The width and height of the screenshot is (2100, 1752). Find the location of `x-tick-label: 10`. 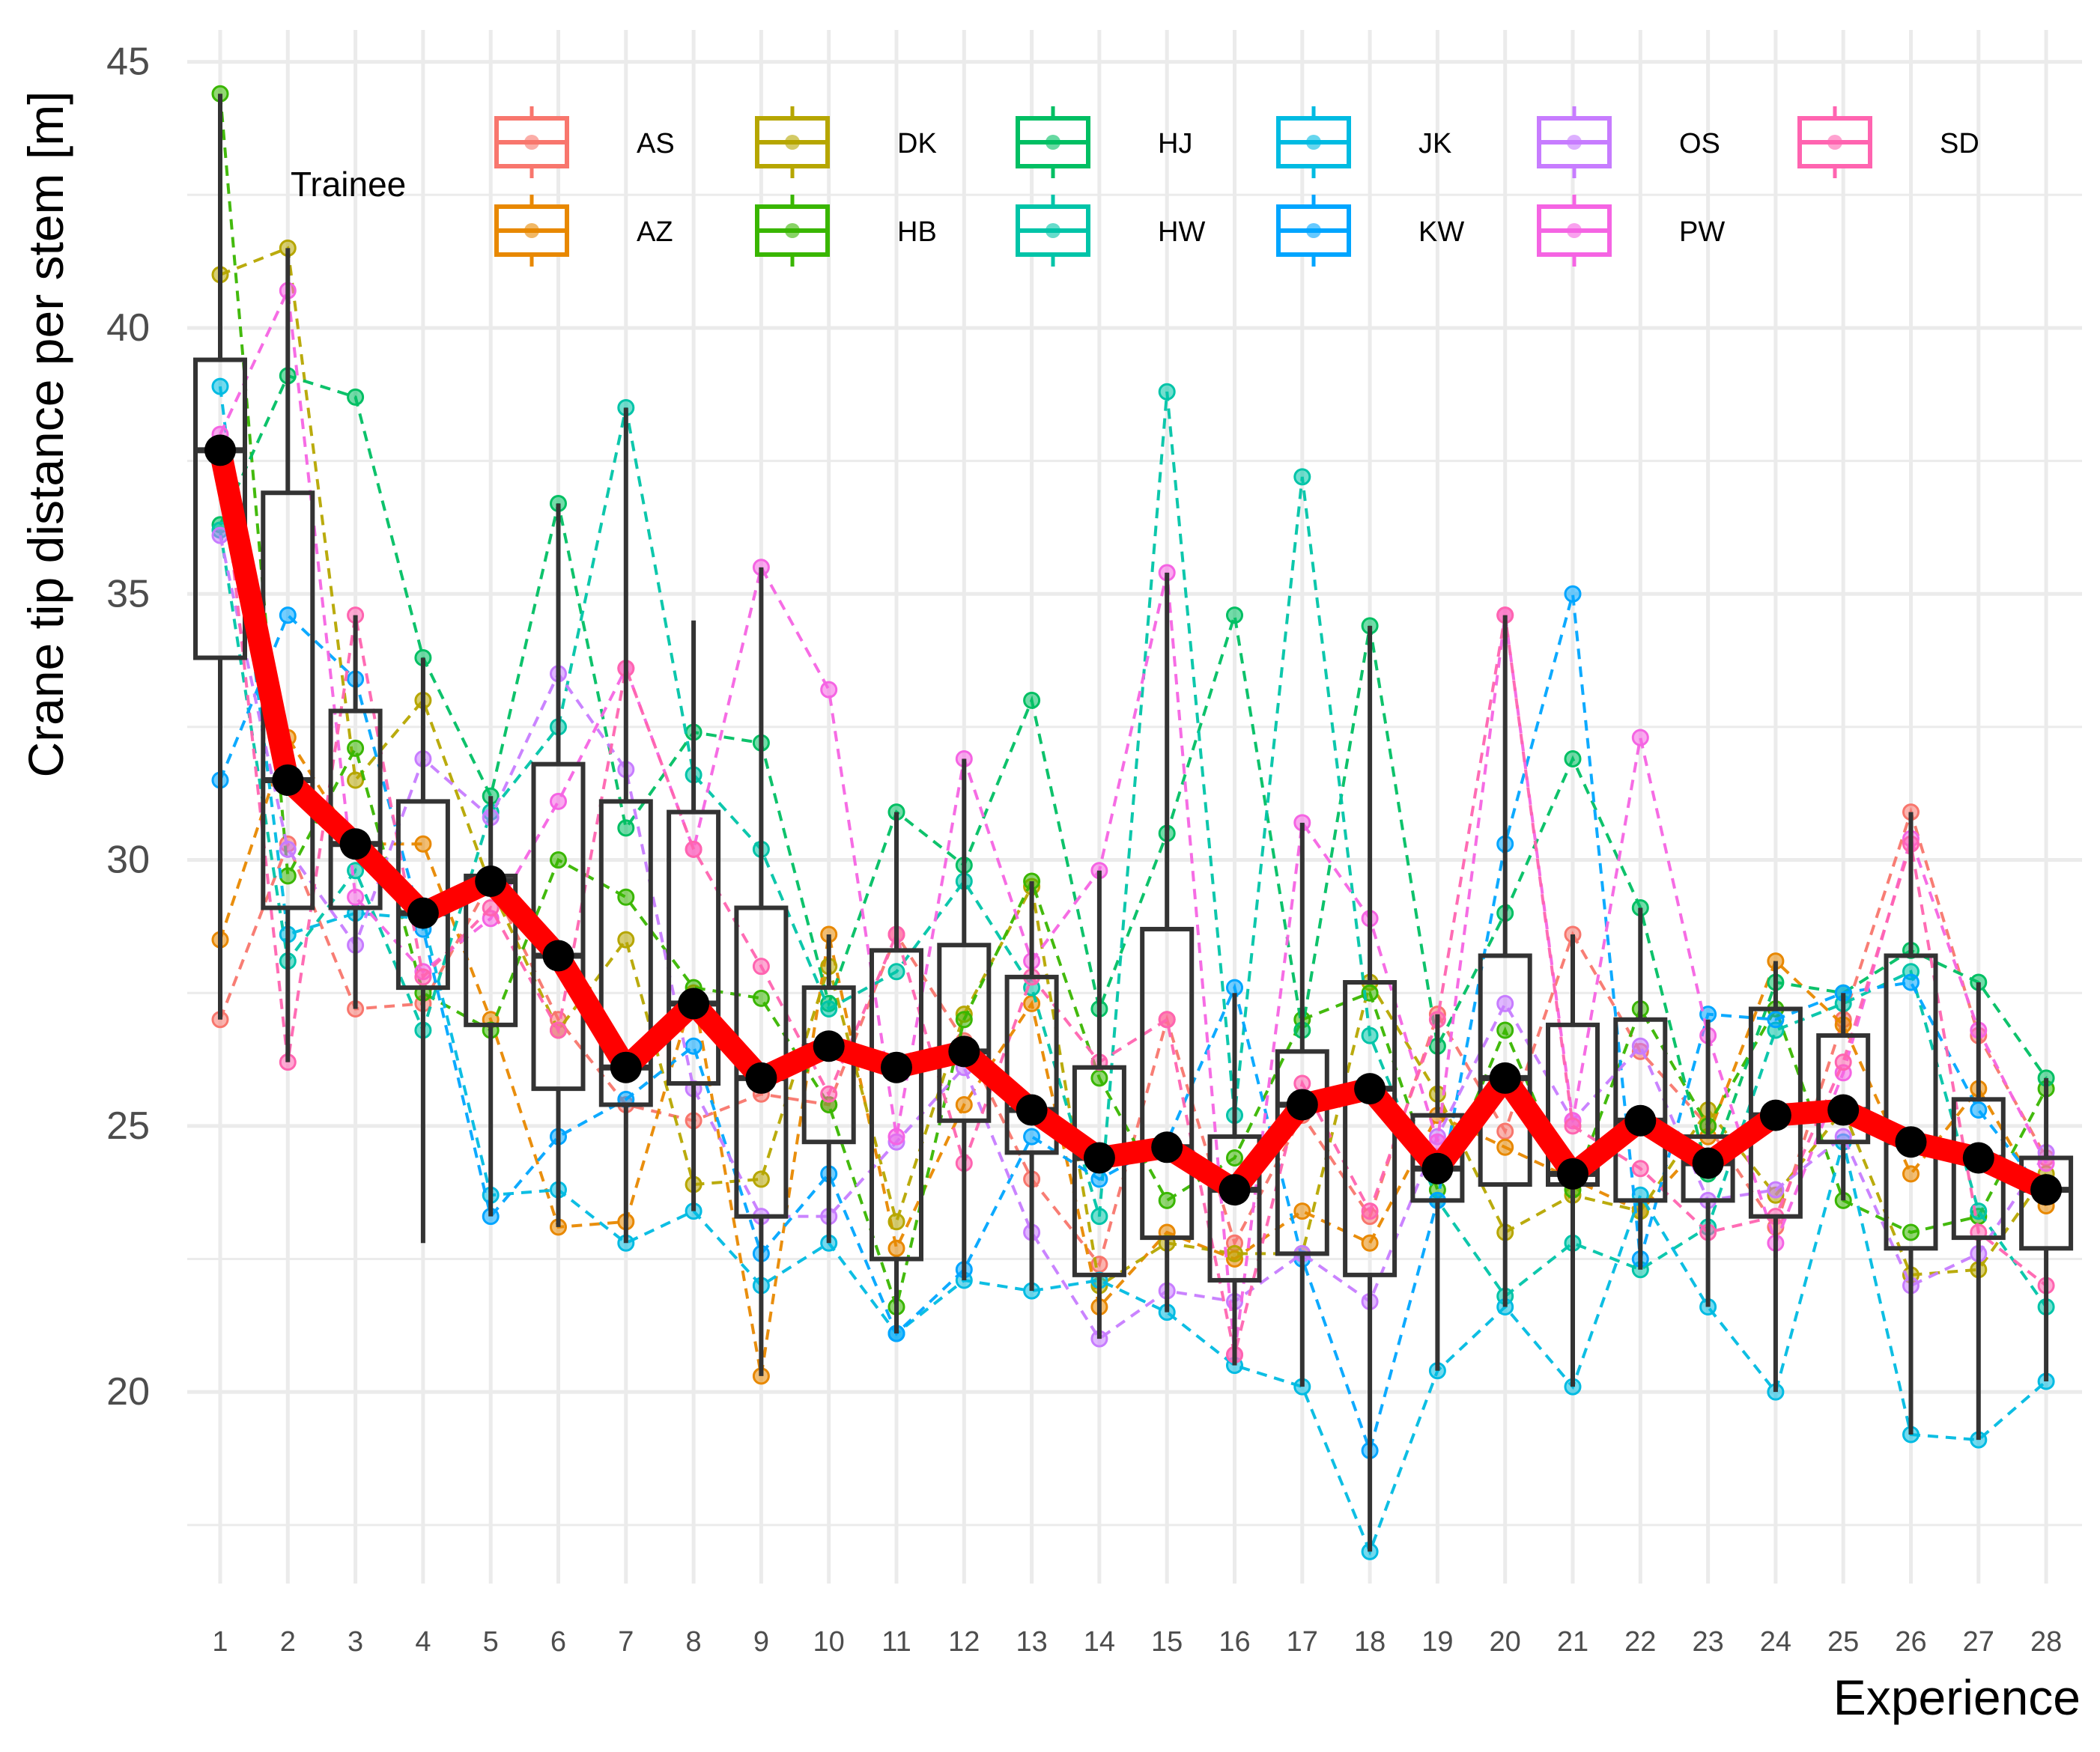

x-tick-label: 10 is located at coordinates (829, 1642).